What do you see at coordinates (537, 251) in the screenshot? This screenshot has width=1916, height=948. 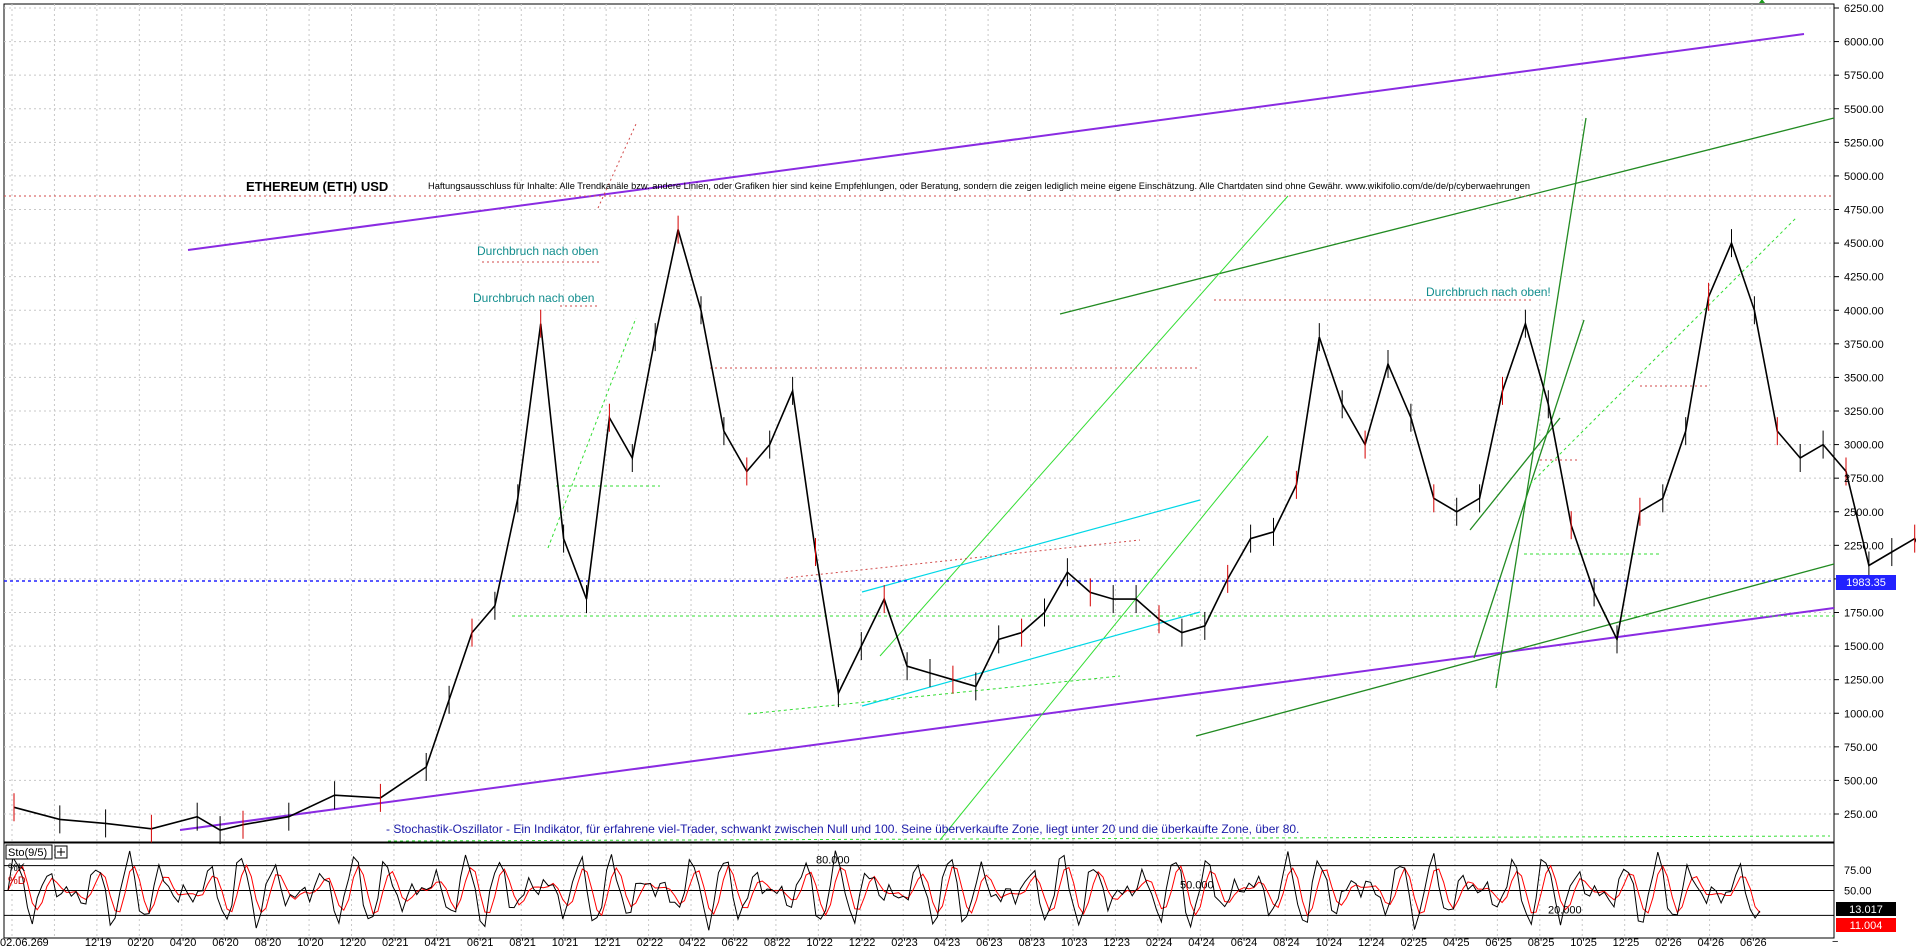 I see `annotation-breakout-1: Durchbruch nach oben` at bounding box center [537, 251].